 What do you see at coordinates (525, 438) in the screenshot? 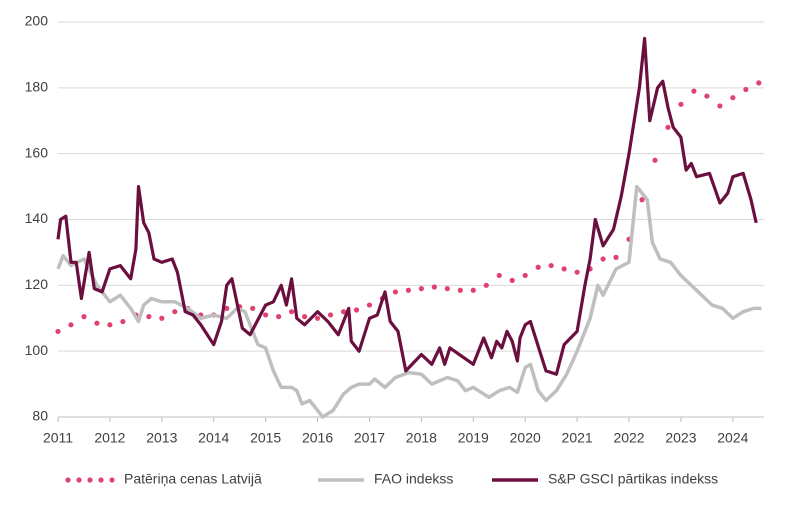
I see `x-tick-label: 2020` at bounding box center [525, 438].